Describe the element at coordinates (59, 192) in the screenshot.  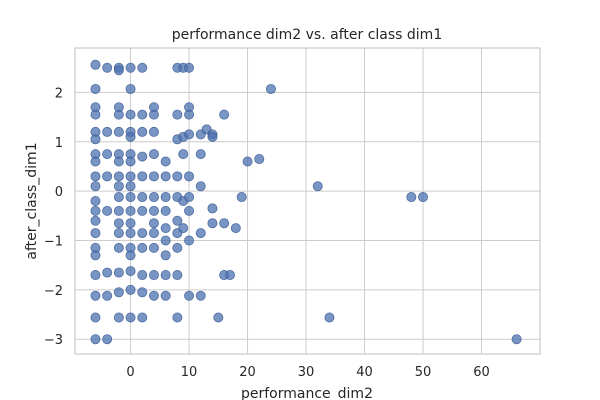
I see `y-tick-label: 0` at that location.